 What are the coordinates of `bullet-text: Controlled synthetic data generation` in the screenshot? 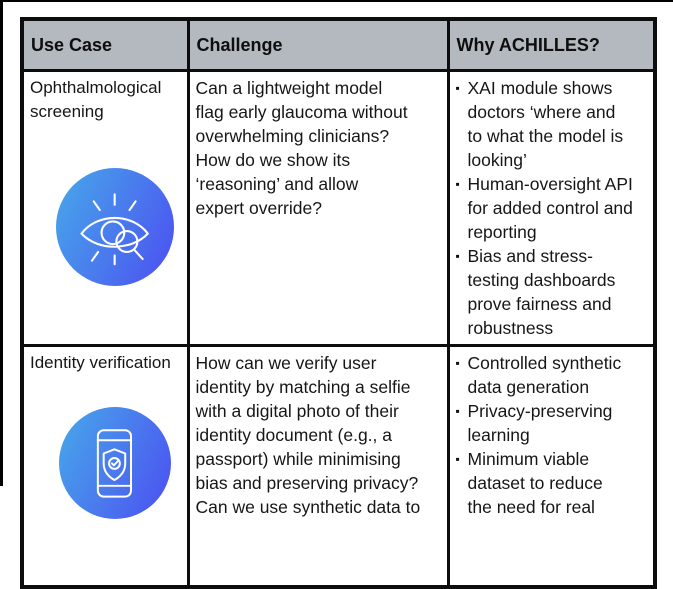 It's located at (544, 375).